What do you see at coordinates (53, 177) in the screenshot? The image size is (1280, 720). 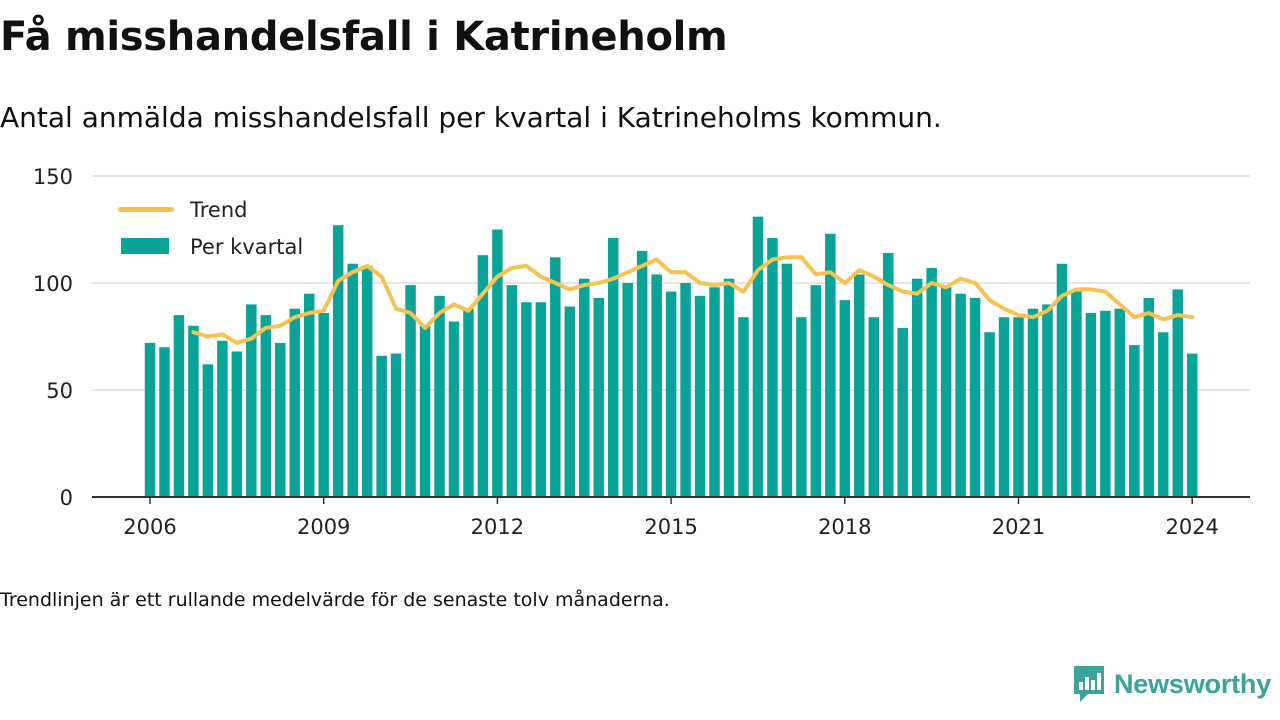 I see `y-tick-label: 150` at bounding box center [53, 177].